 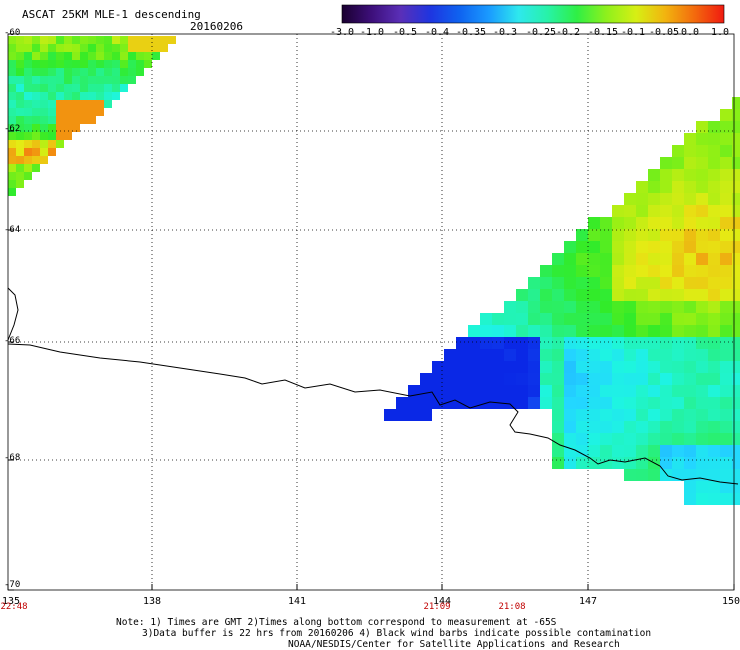 What do you see at coordinates (588, 601) in the screenshot?
I see `lon-label: 147` at bounding box center [588, 601].